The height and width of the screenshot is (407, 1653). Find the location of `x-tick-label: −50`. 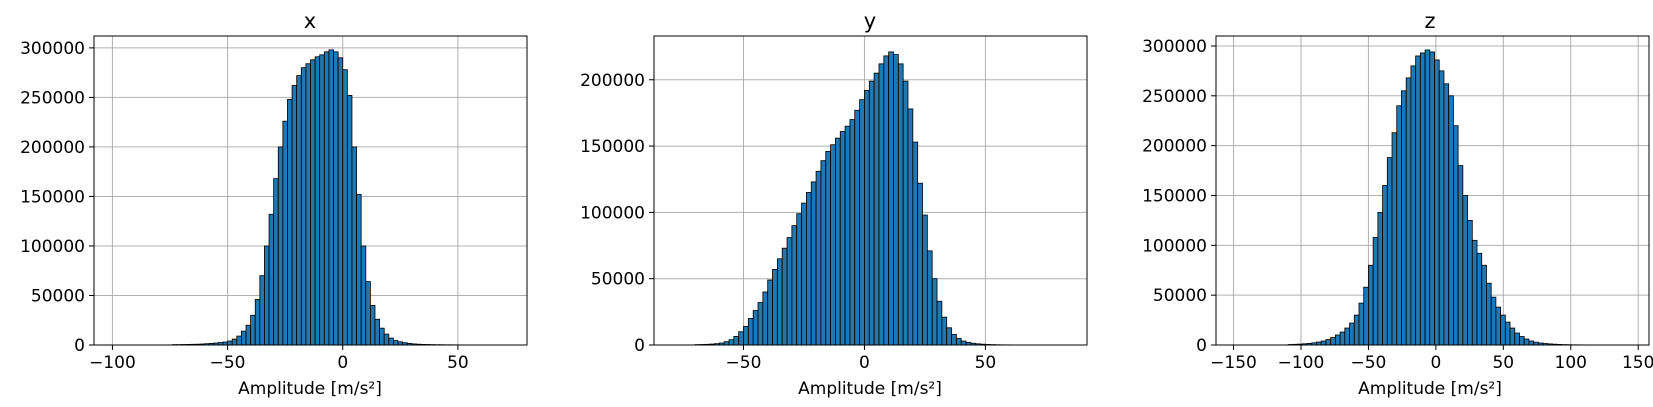

x-tick-label: −50 is located at coordinates (1368, 363).